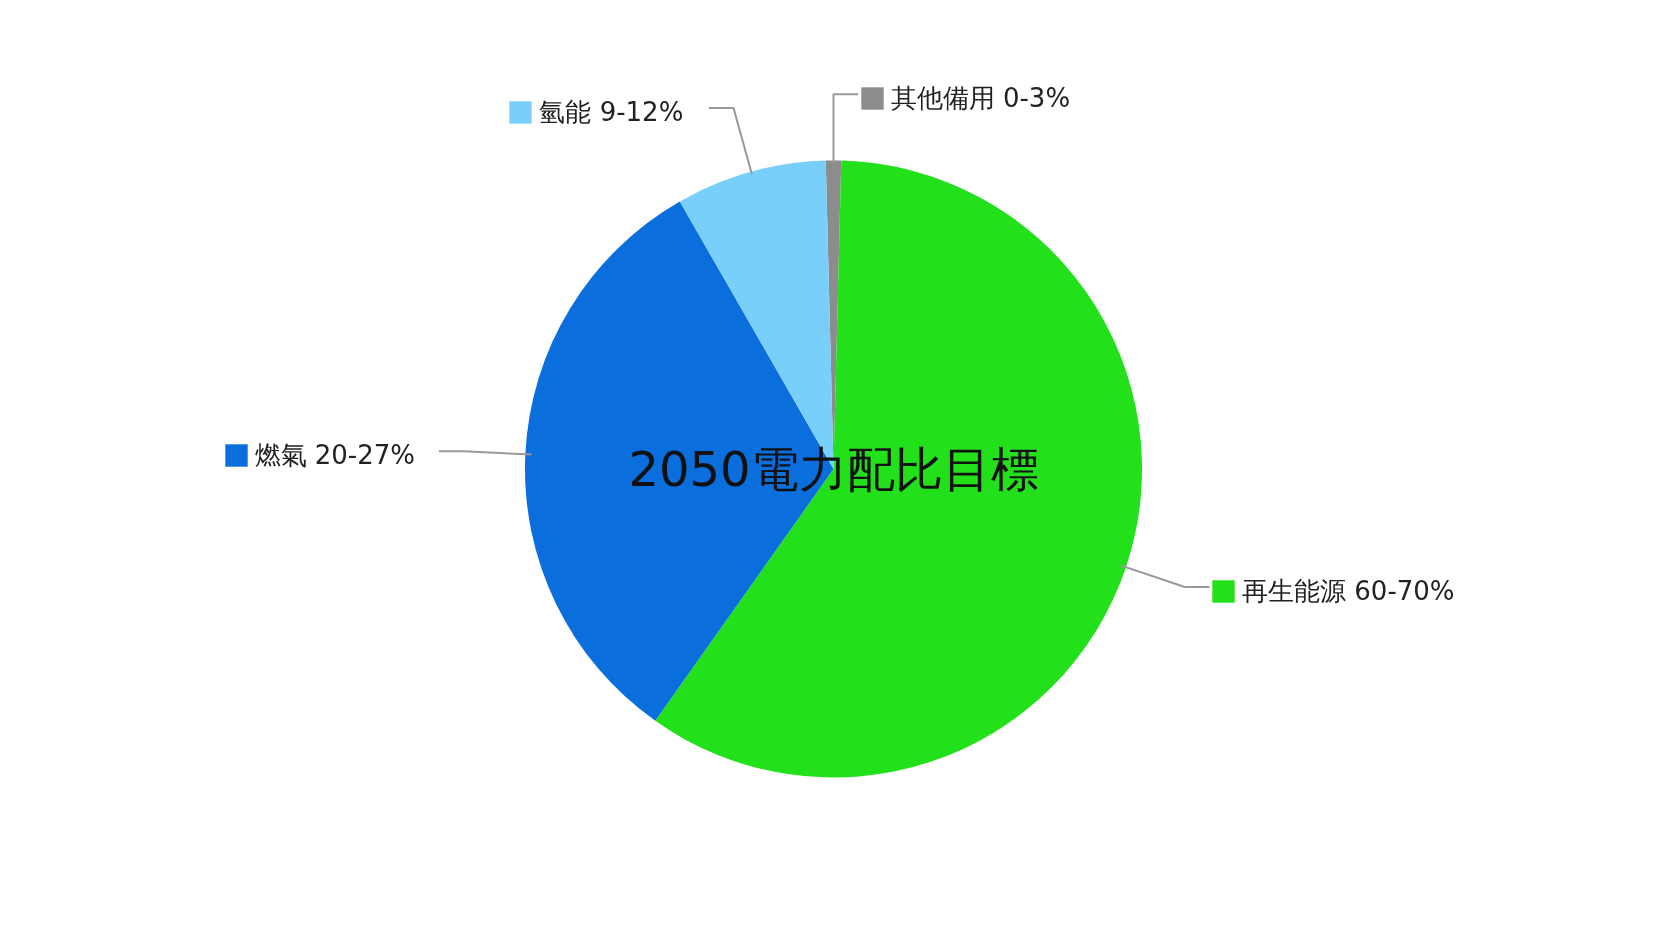  I want to click on legend-label: 燃氣 20-27%, so click(335, 455).